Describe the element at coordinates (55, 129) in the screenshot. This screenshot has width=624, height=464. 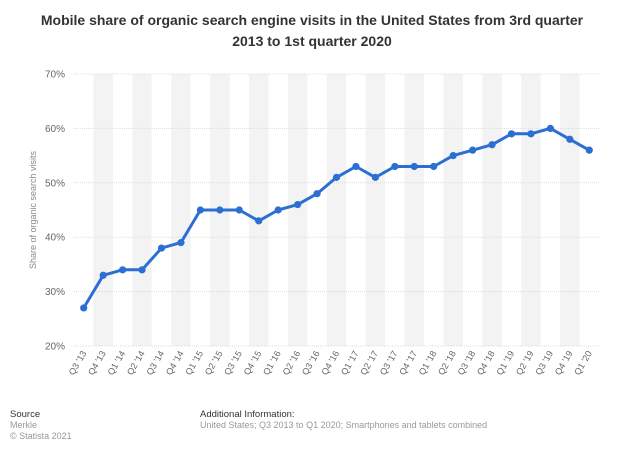
I see `y-tick-label: 60%` at that location.